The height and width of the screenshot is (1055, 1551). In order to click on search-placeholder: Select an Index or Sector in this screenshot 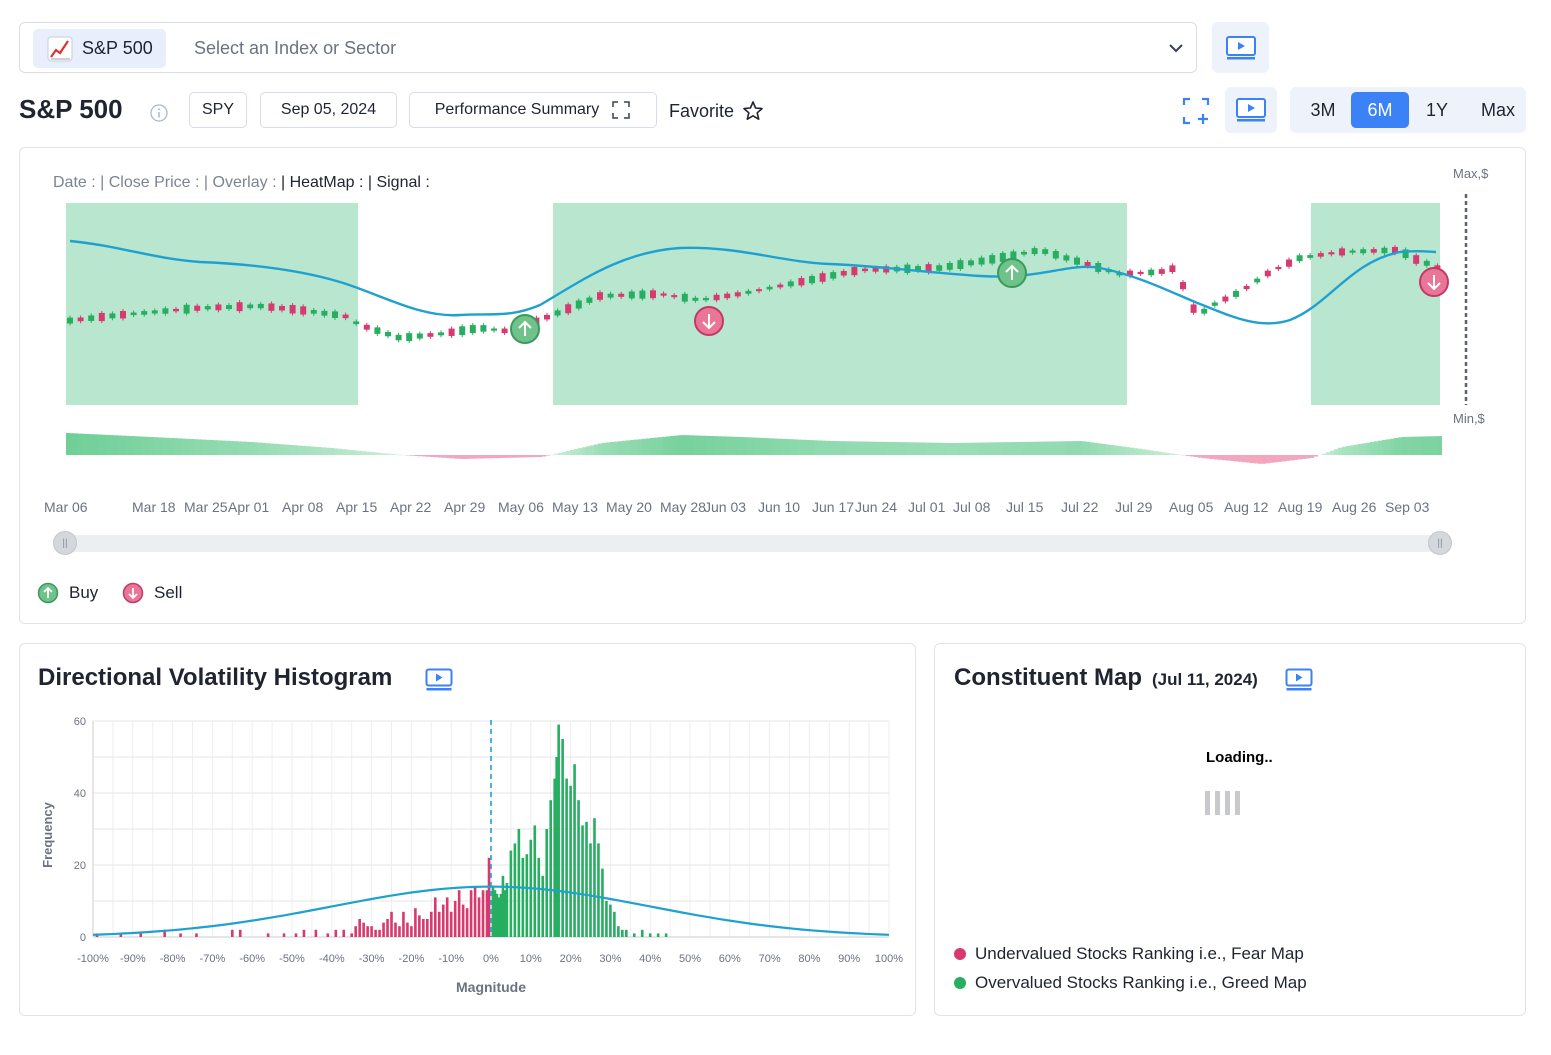, I will do `click(295, 48)`.